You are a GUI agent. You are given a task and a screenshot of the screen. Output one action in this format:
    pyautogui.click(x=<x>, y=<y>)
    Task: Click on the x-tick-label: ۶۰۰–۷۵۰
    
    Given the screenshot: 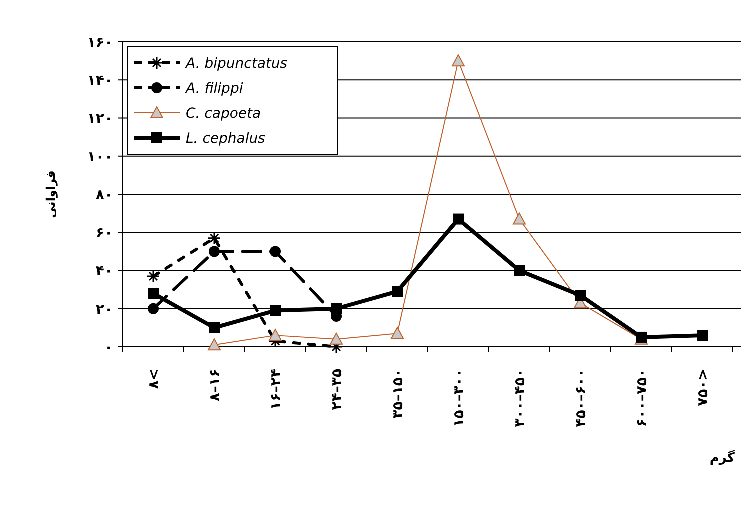 What is the action you would take?
    pyautogui.click(x=642, y=398)
    